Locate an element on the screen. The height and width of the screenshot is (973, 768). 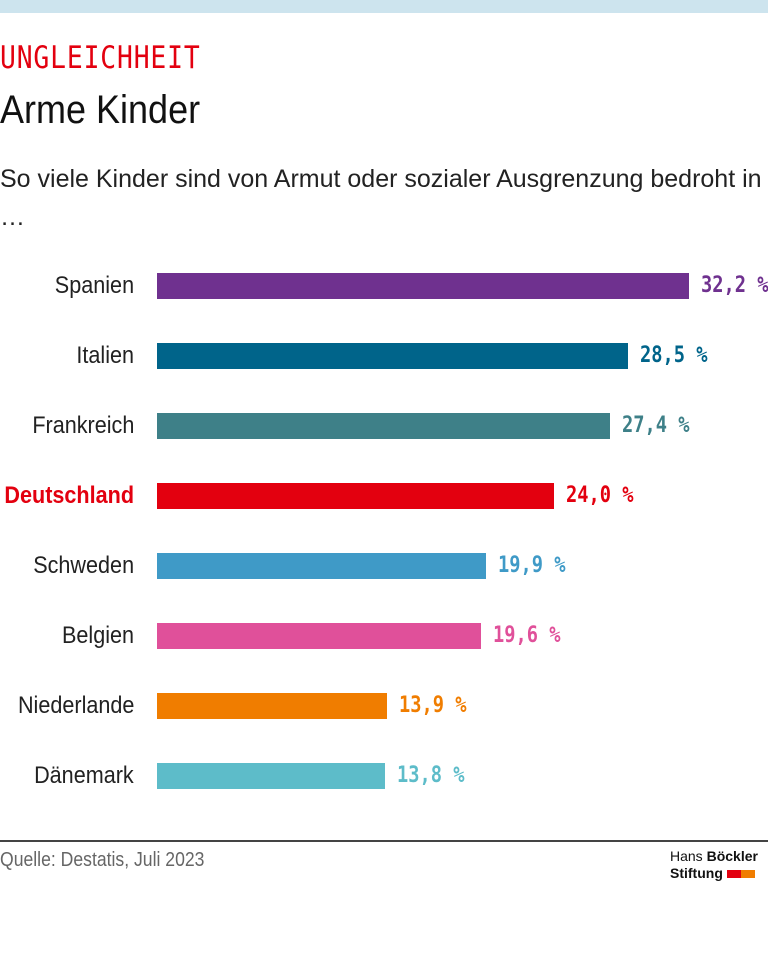
logo-text: Hans is located at coordinates (686, 856).